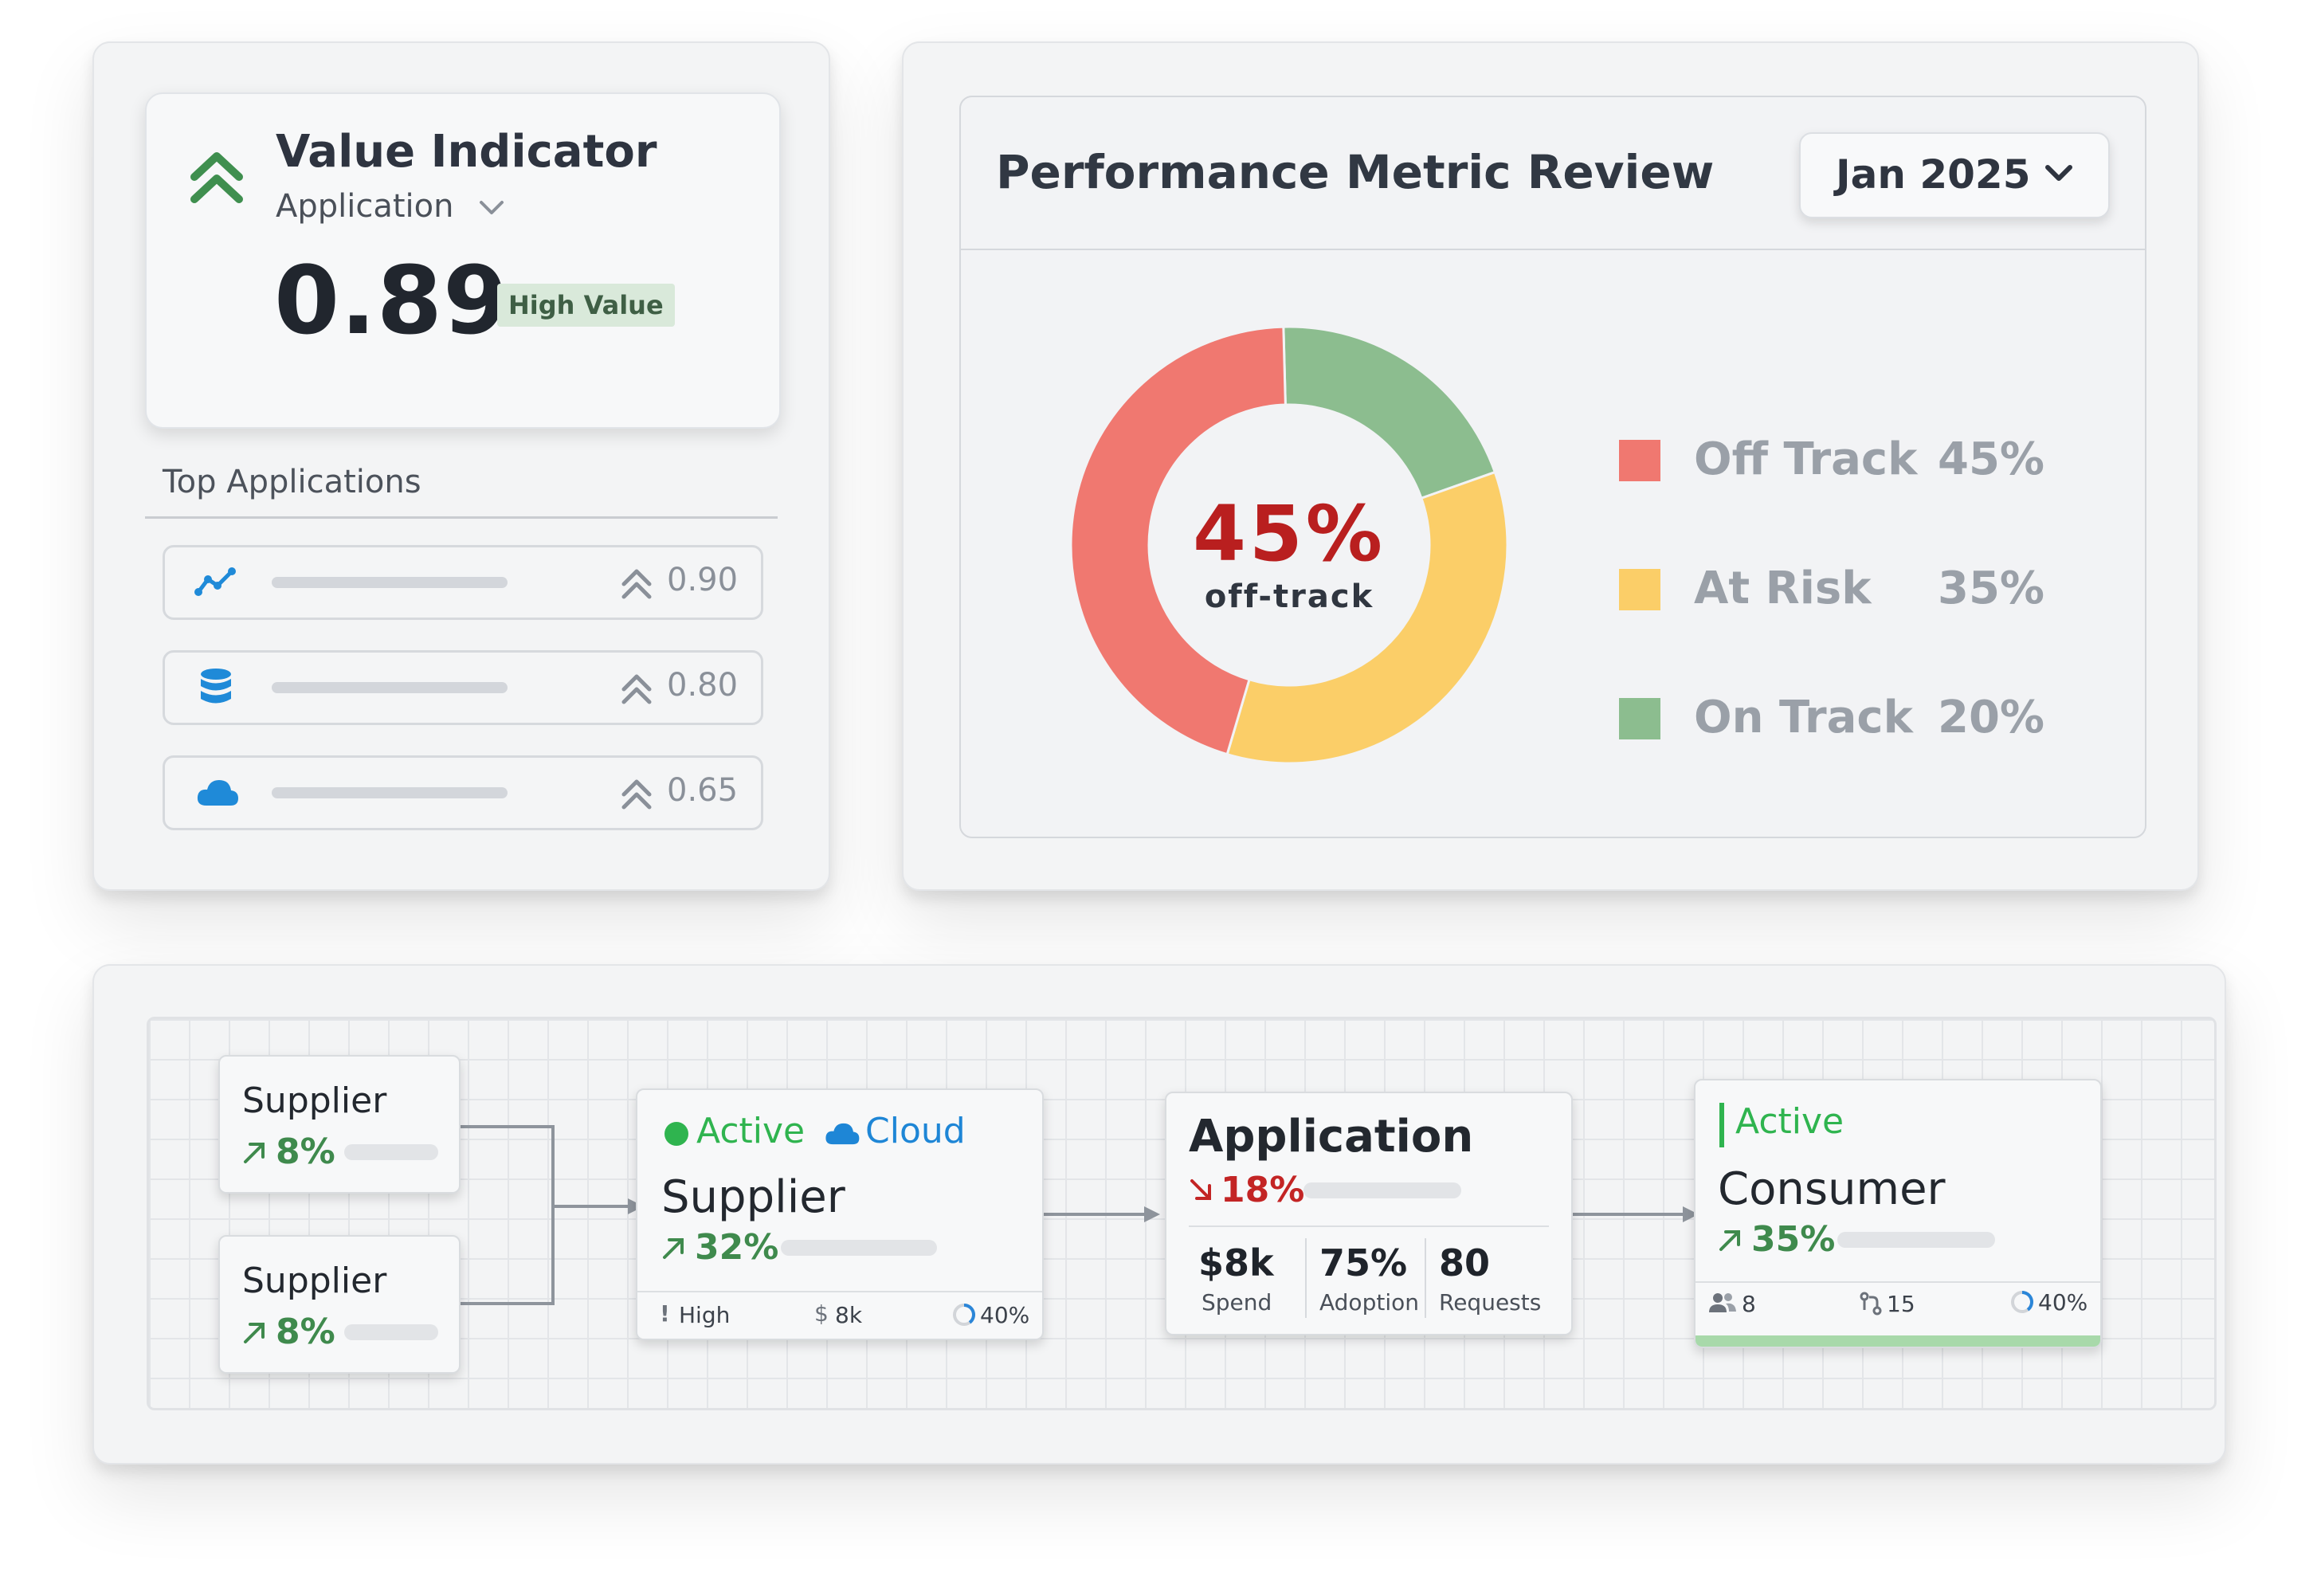 This screenshot has width=2309, height=1596. What do you see at coordinates (1369, 1302) in the screenshot?
I see `metric-label: Adoption` at bounding box center [1369, 1302].